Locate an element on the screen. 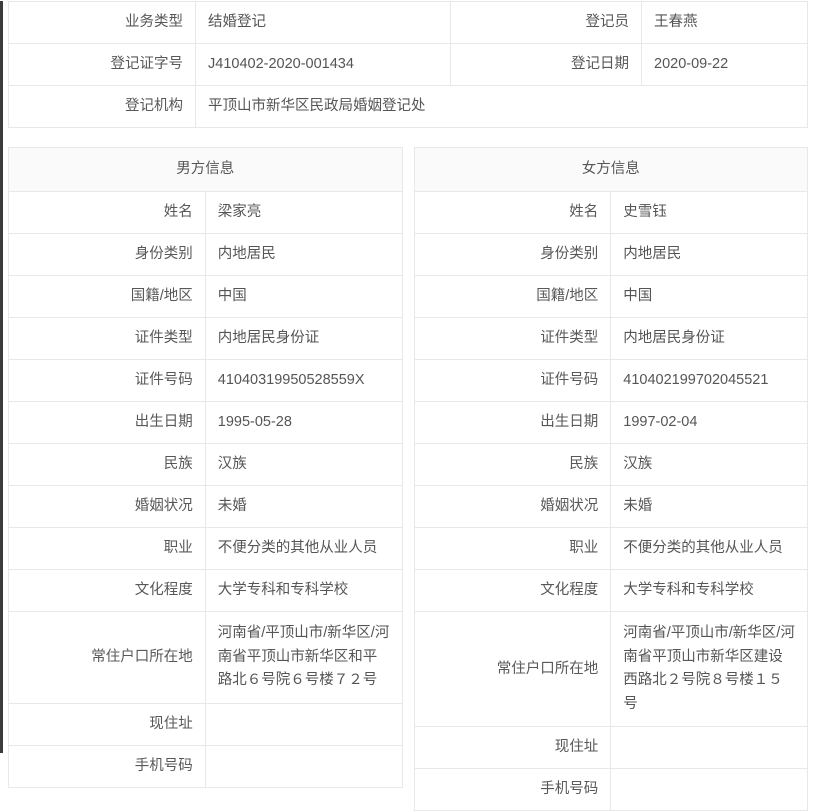 Image resolution: width=817 pixels, height=811 pixels. male-value-mobile-number is located at coordinates (303, 766).